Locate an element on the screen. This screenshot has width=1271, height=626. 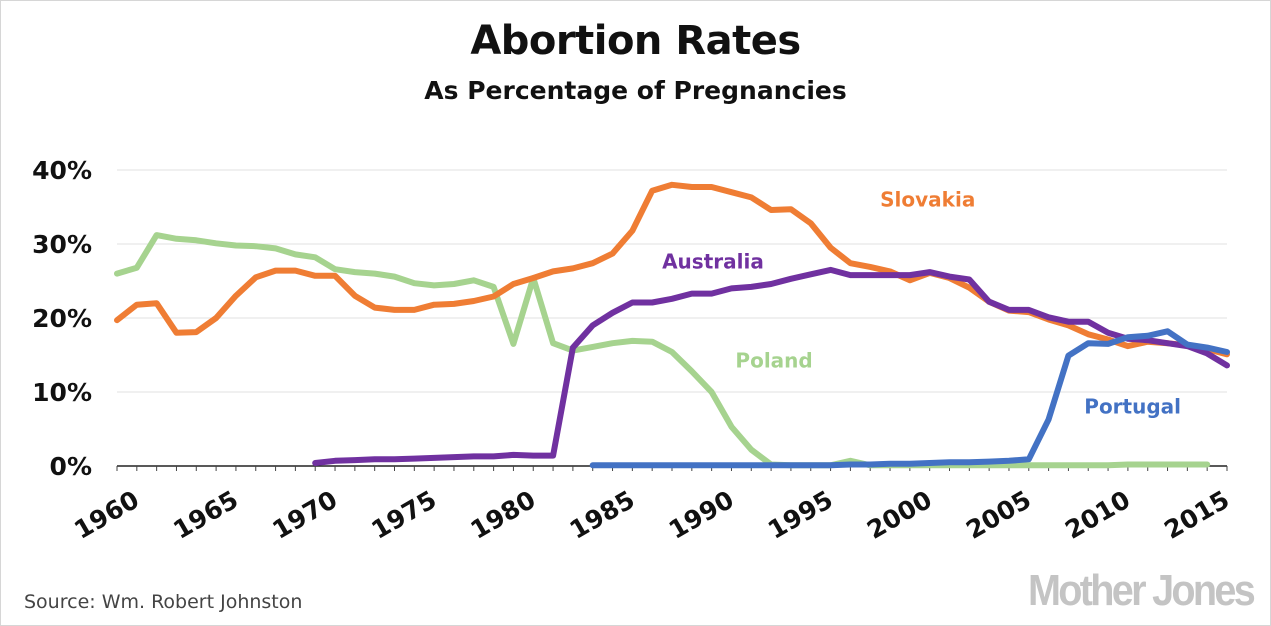
y-tick-label: 0% is located at coordinates (71, 466).